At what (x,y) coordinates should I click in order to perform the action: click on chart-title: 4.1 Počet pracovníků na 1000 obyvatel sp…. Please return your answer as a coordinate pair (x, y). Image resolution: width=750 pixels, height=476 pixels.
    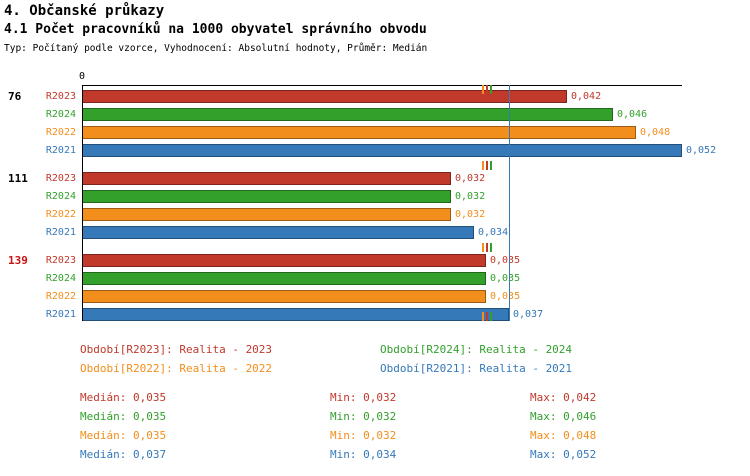
    Looking at the image, I should click on (215, 29).